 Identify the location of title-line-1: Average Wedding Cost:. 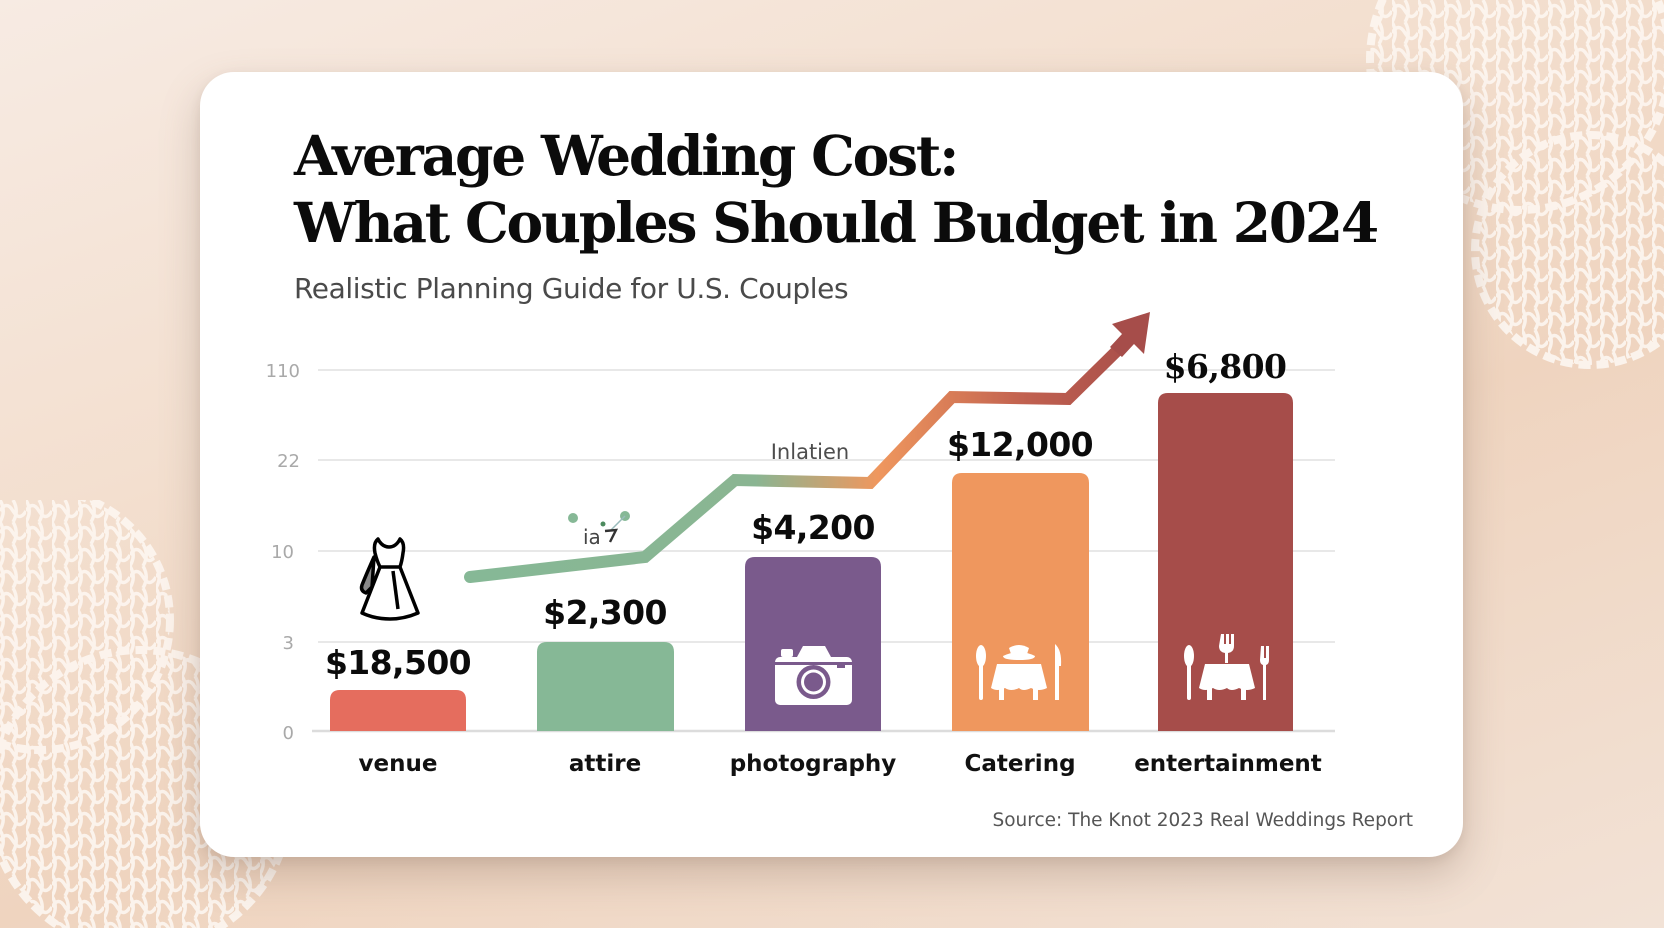
(626, 155).